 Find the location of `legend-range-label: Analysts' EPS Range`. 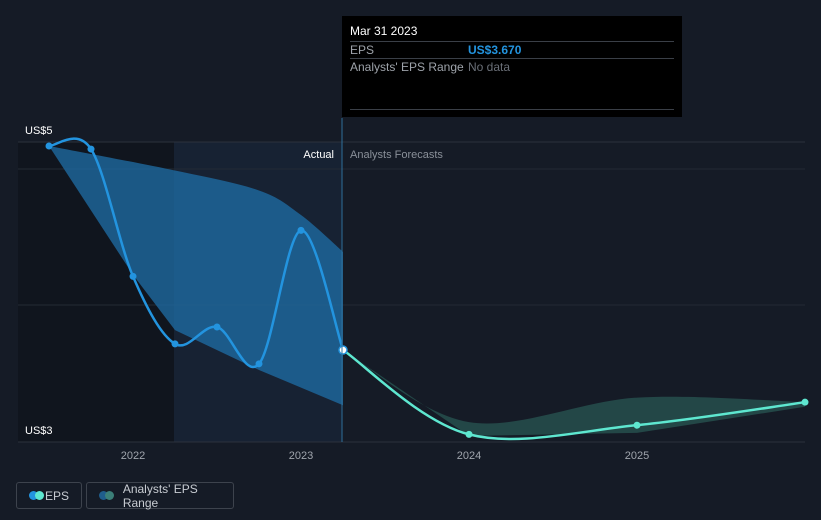

legend-range-label: Analysts' EPS Range is located at coordinates (160, 495).